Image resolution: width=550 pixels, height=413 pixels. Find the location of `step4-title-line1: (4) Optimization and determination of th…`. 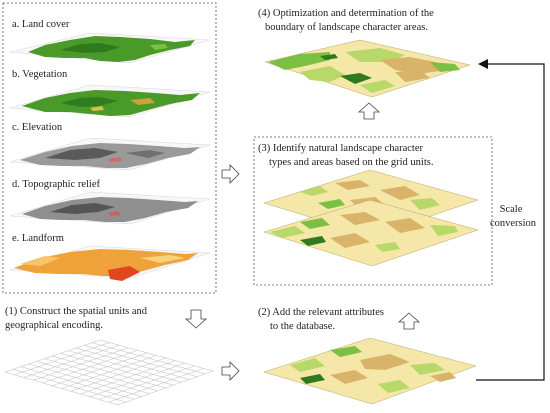

step4-title-line1: (4) Optimization and determination of th… is located at coordinates (346, 13).